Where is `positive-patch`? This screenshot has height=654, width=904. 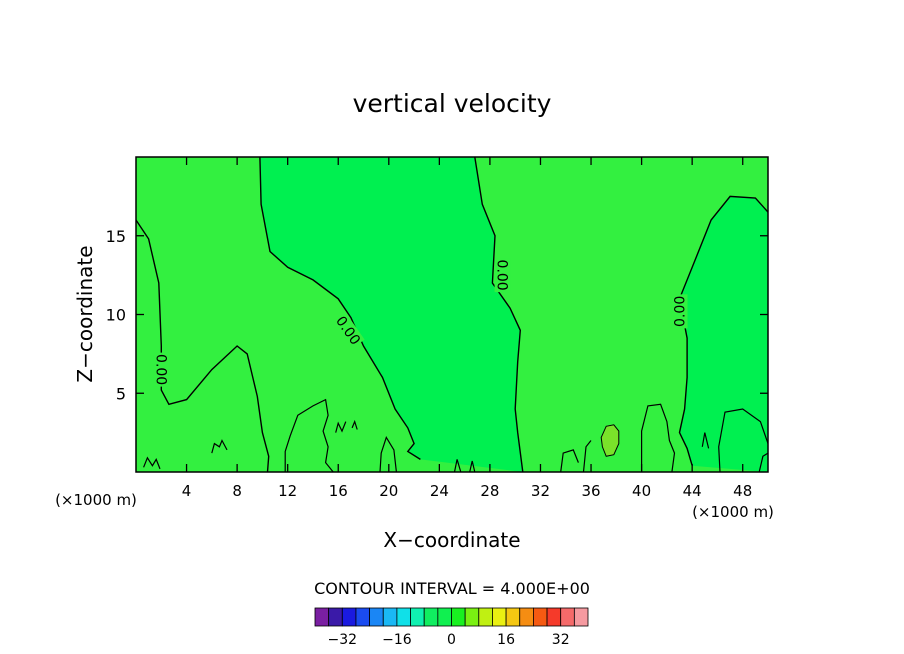
positive-patch is located at coordinates (610, 440).